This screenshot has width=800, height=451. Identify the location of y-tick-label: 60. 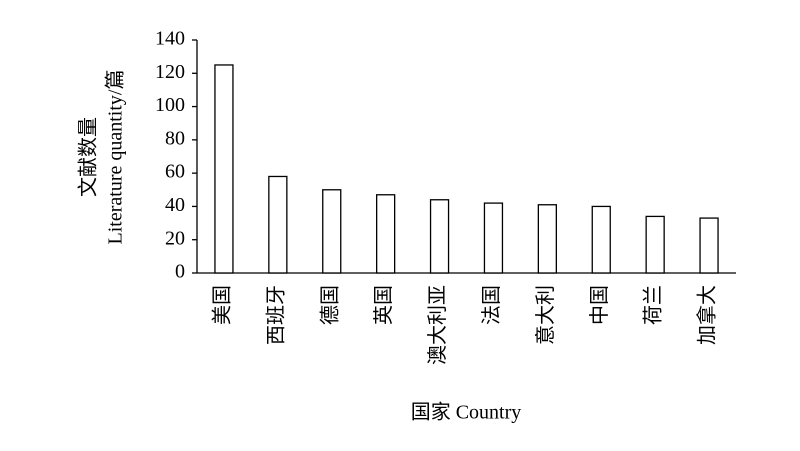
(175, 172).